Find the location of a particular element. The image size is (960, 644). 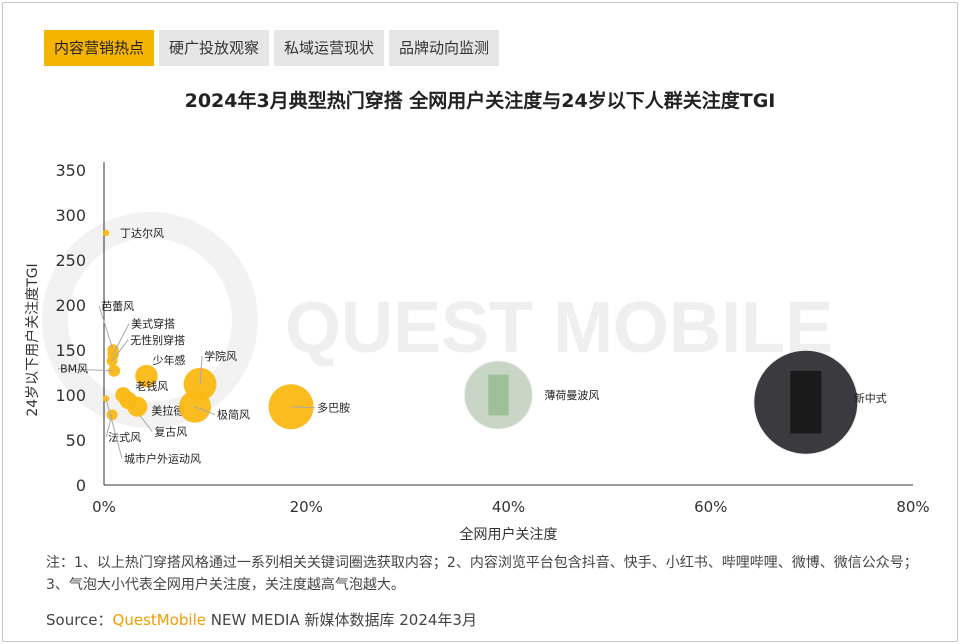

bubble-label: 多巴胺 is located at coordinates (333, 408).